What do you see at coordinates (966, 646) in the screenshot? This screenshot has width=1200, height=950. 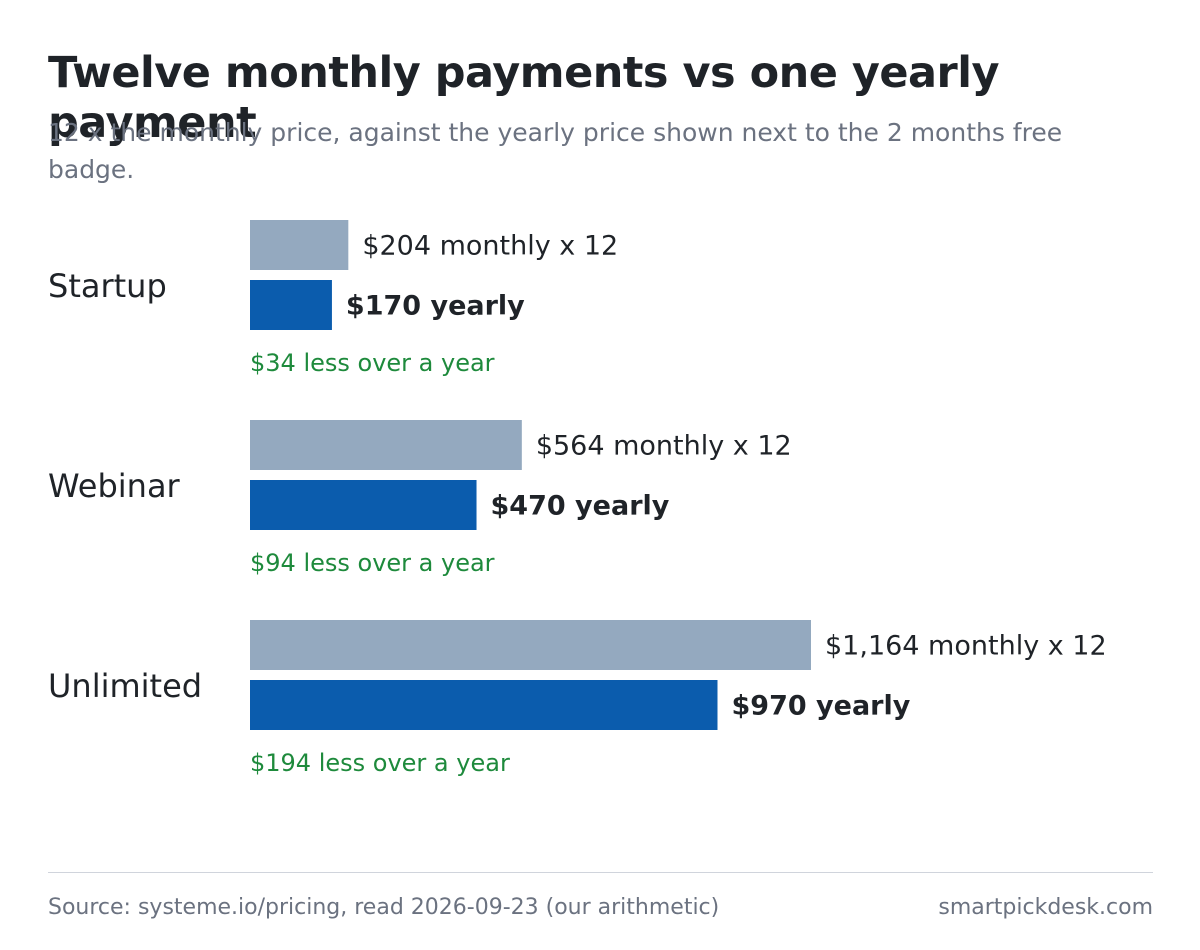 I see `value-label: $1,164 monthly x 12` at bounding box center [966, 646].